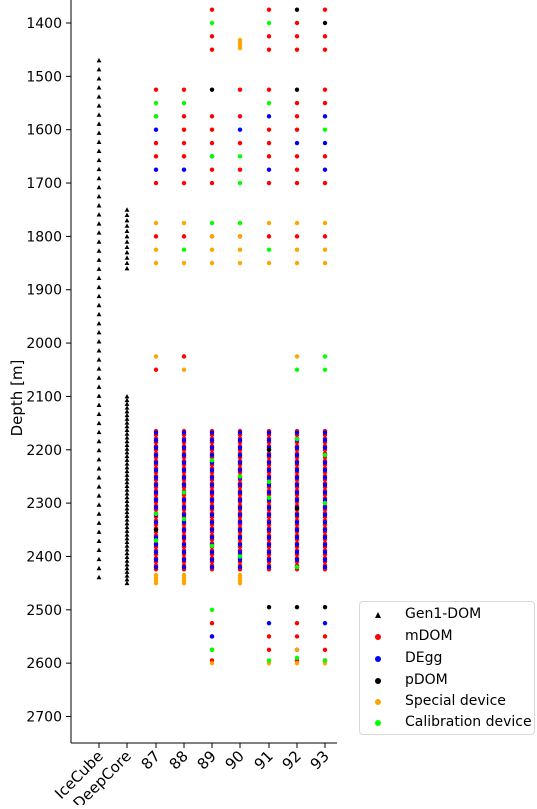 This screenshot has height=809, width=537. I want to click on y-tick-label: 1800, so click(44, 237).